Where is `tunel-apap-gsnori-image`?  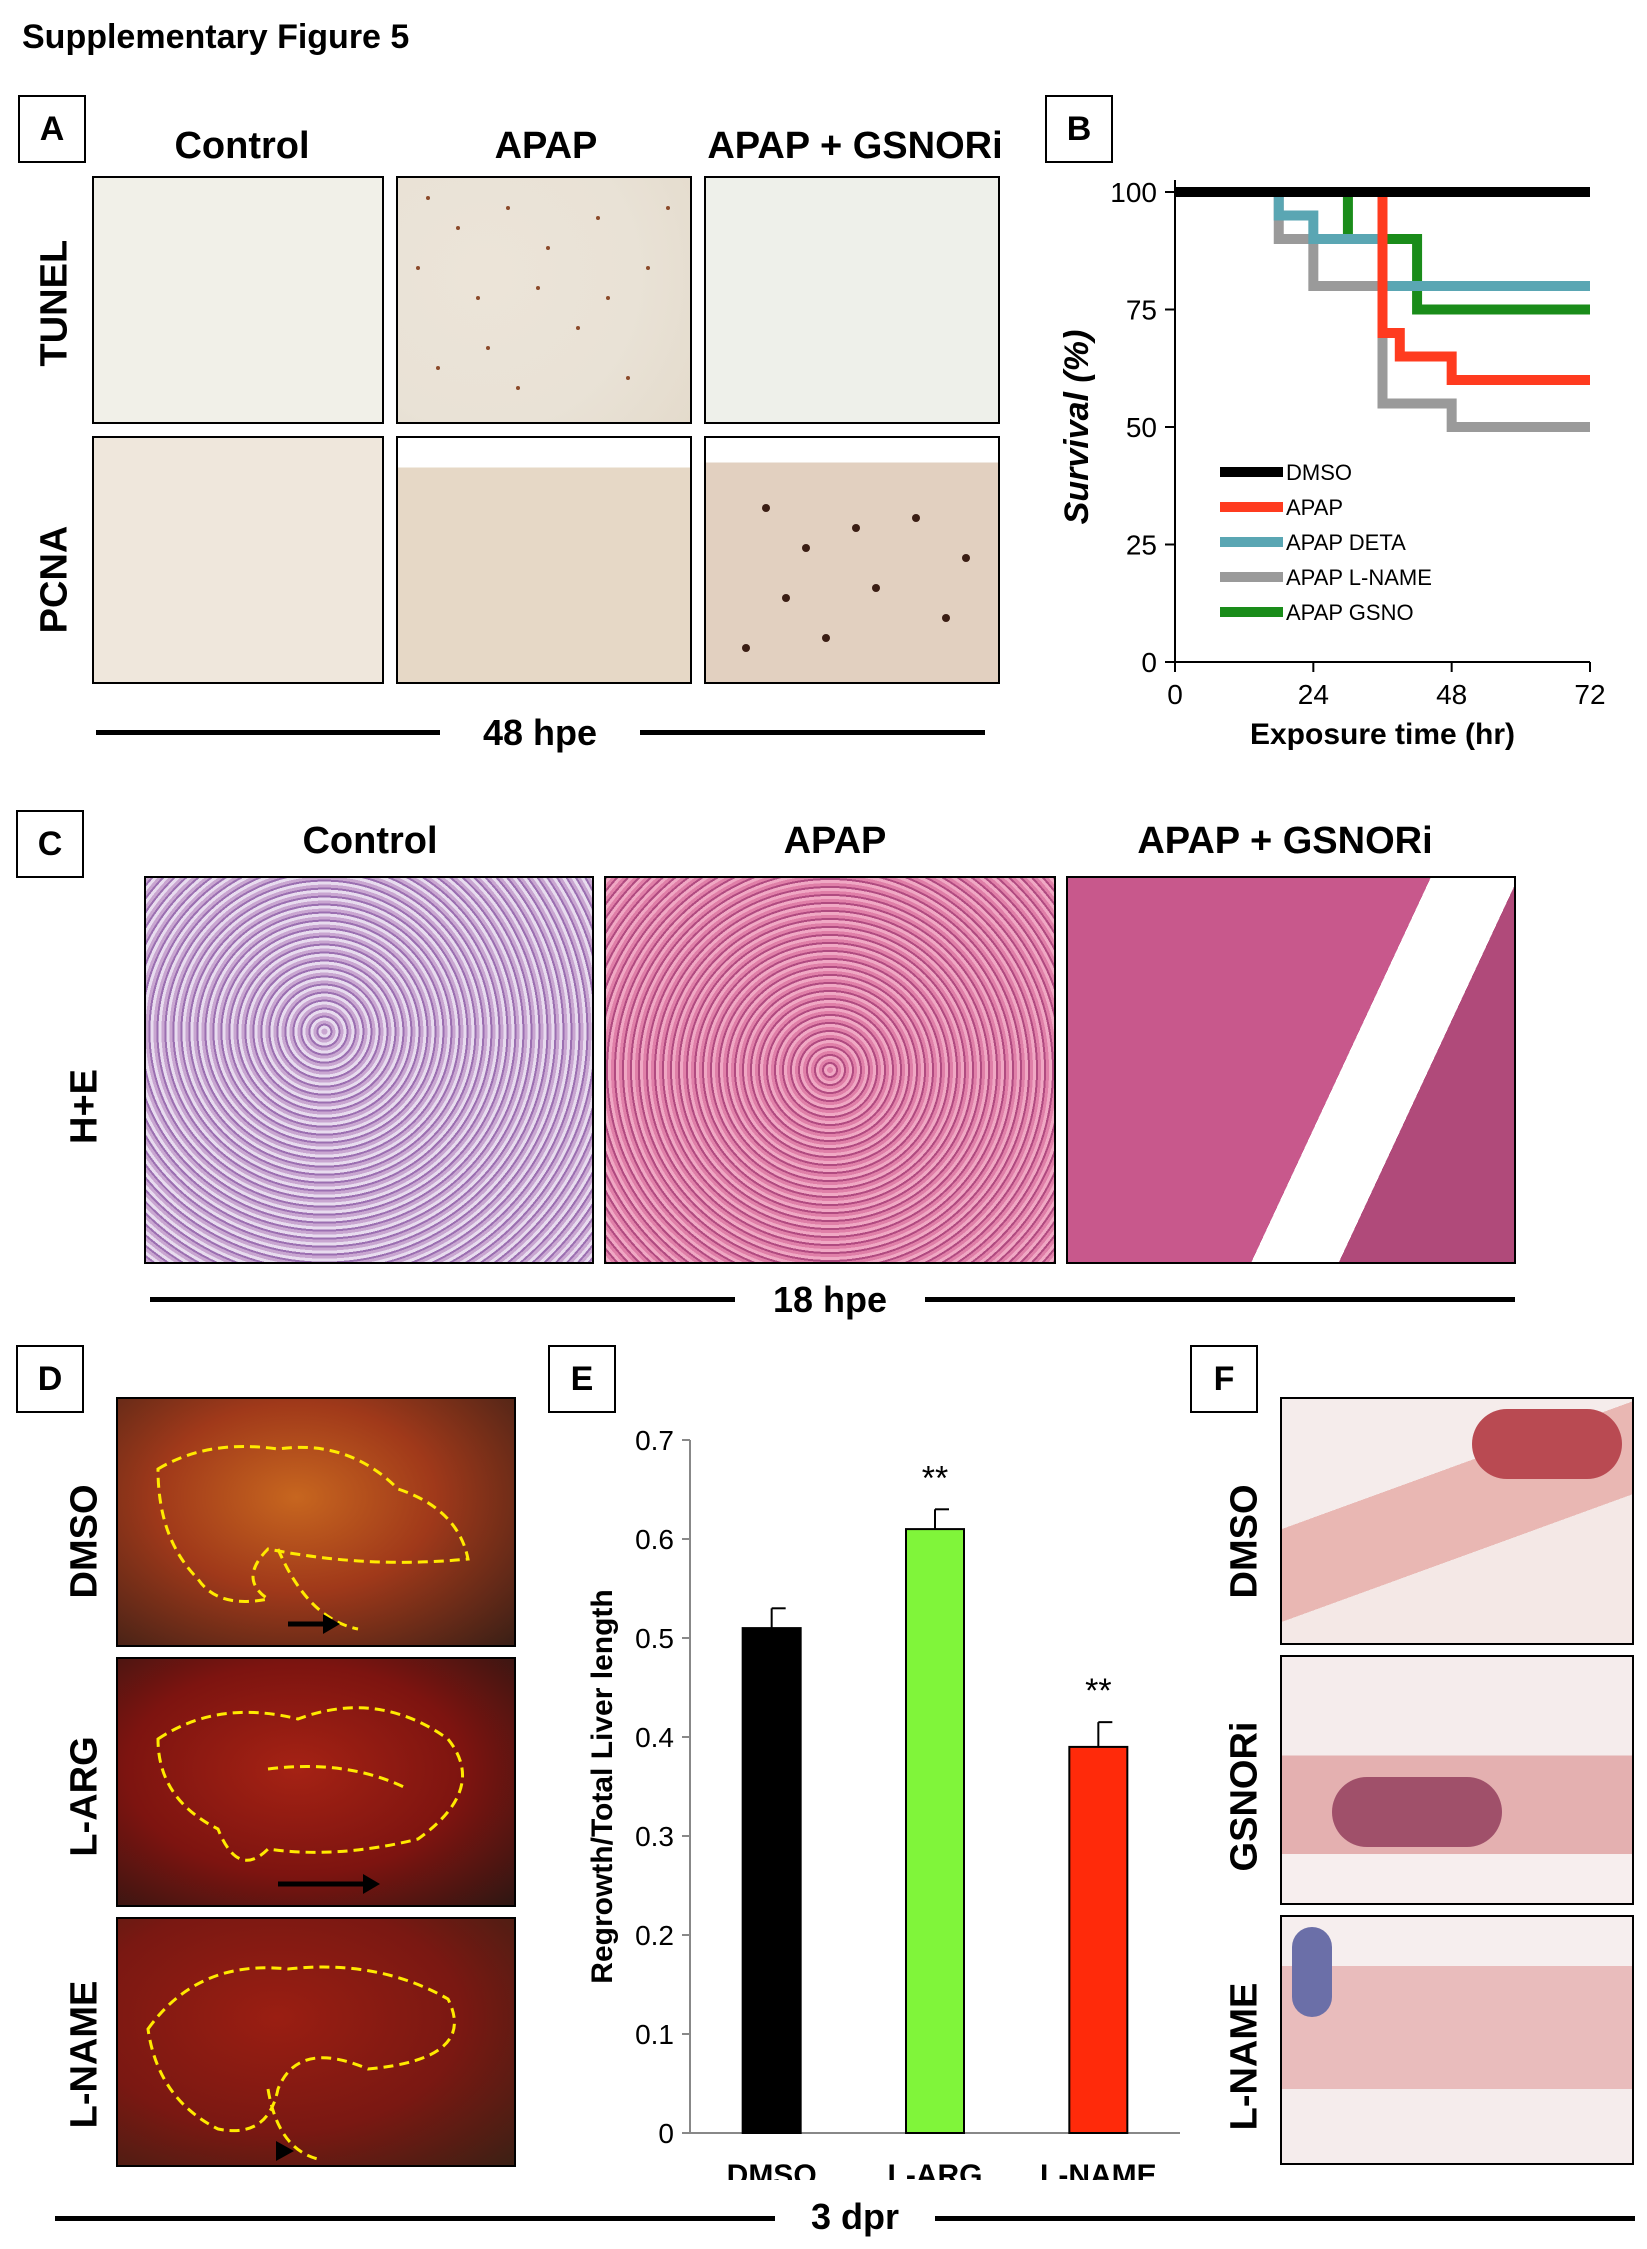
tunel-apap-gsnori-image is located at coordinates (852, 300).